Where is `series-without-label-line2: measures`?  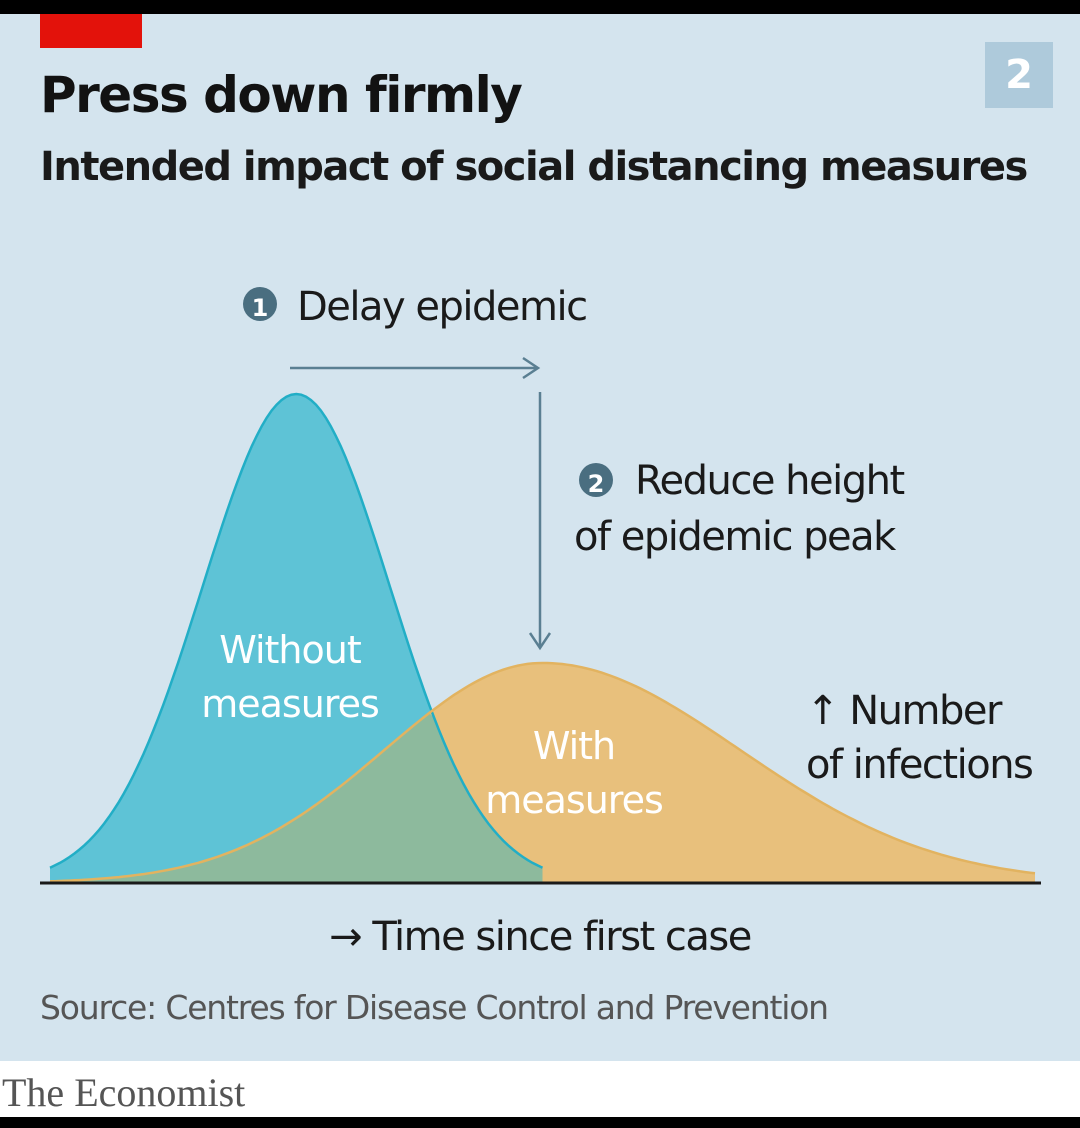 series-without-label-line2: measures is located at coordinates (290, 704).